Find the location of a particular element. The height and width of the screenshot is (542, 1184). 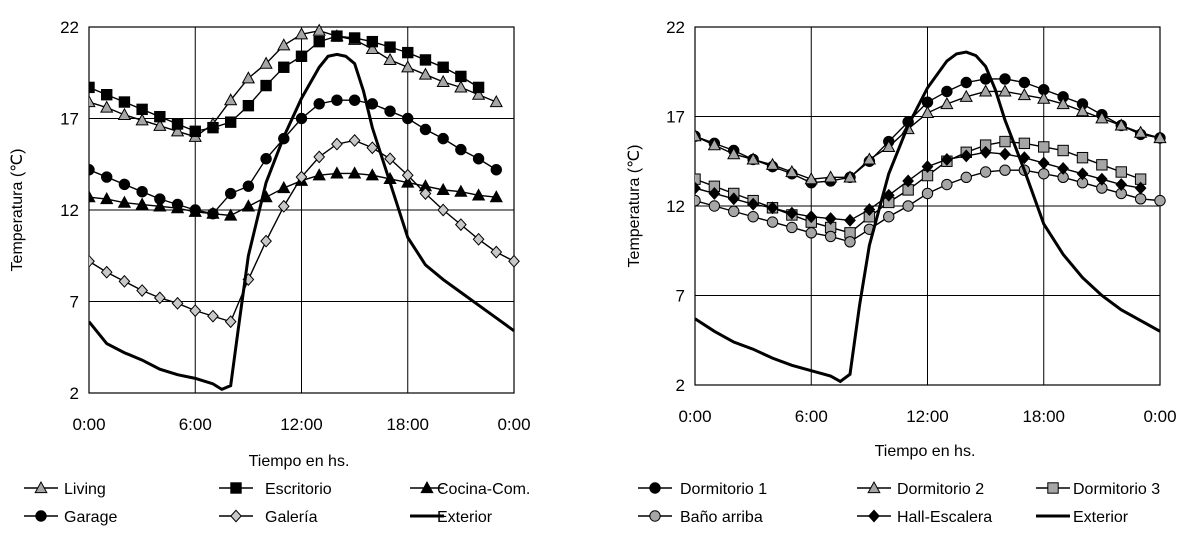

legend-item-exterior: Exterior is located at coordinates (451, 517).